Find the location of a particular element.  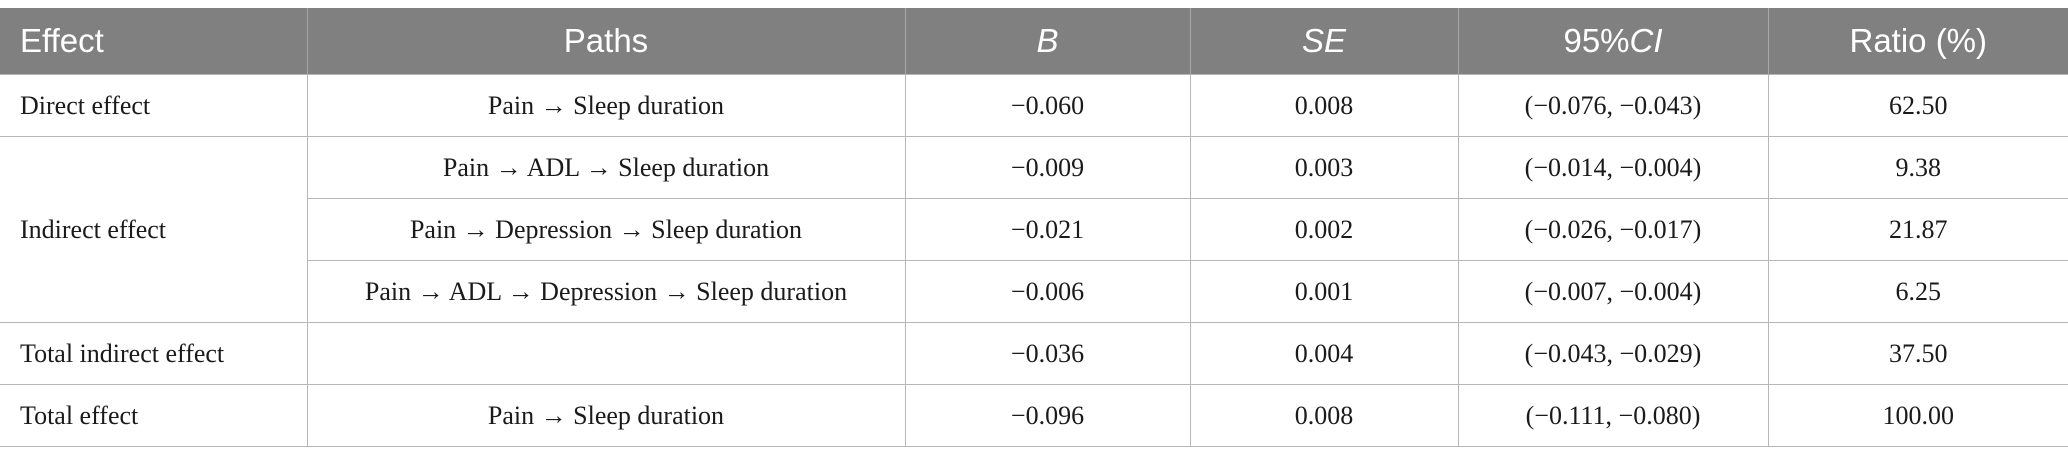

header-row: Effect Paths B SE 95%CI Ratio (%) is located at coordinates (1034, 41).